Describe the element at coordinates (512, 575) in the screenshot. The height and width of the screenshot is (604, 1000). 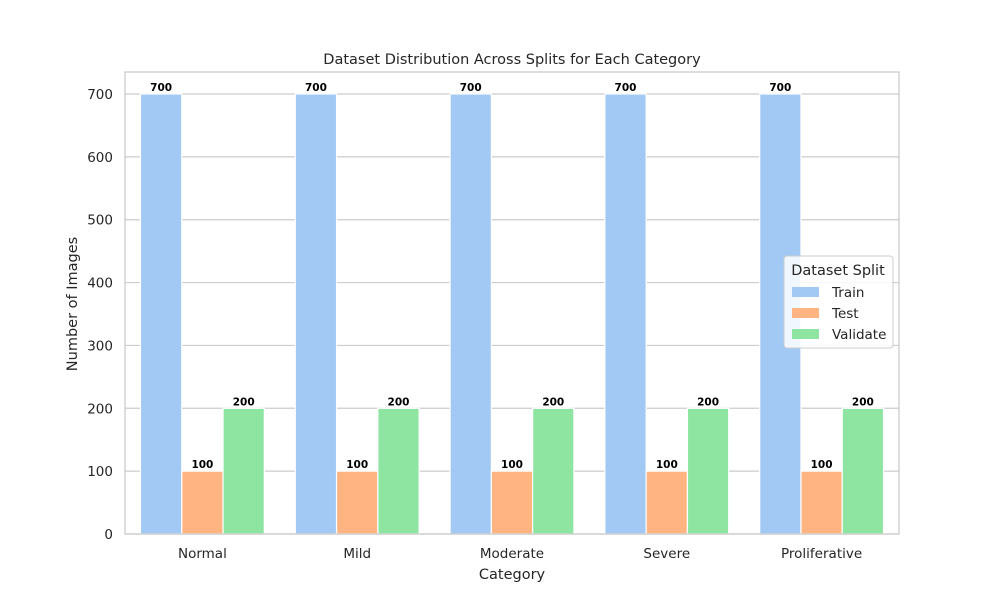
I see `x-axis-label: Category` at that location.